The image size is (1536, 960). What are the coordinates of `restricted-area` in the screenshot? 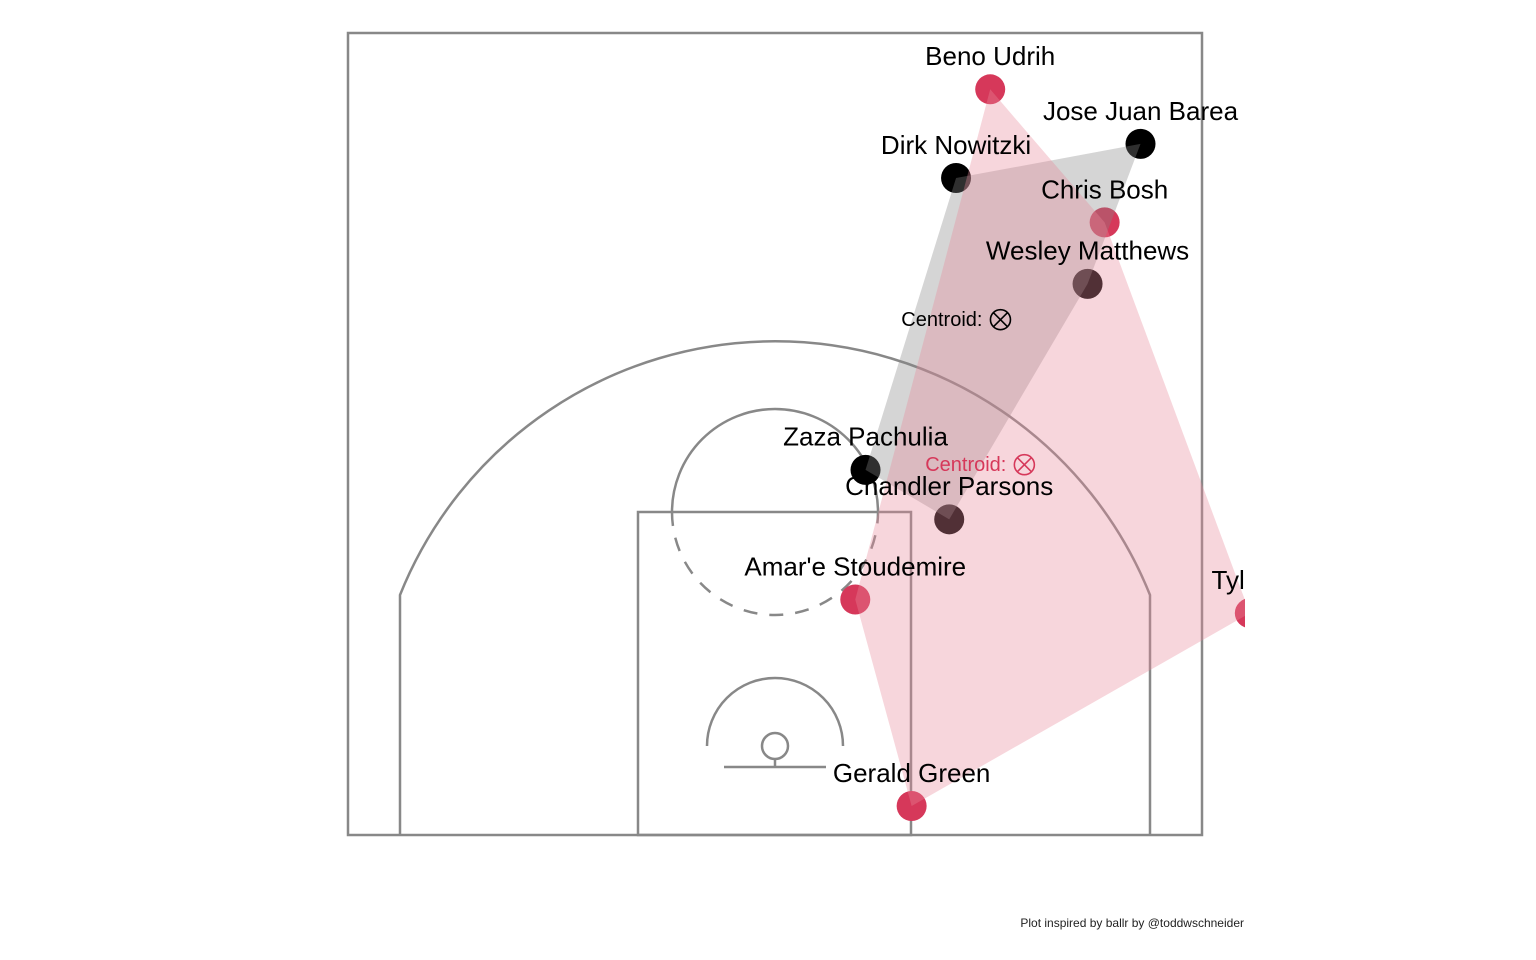 It's located at (775, 711).